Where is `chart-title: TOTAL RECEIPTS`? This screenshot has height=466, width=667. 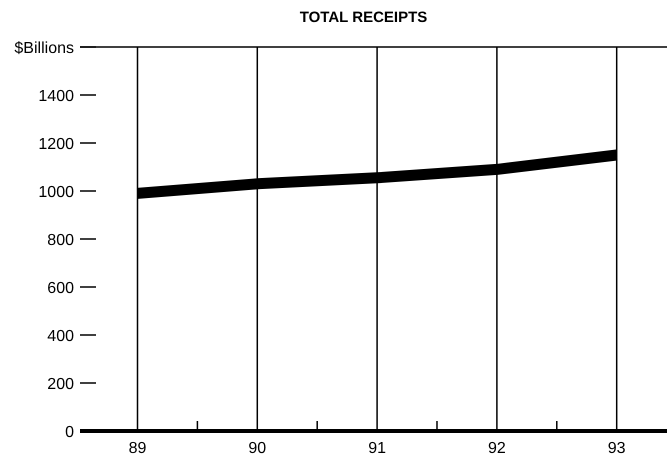 chart-title: TOTAL RECEIPTS is located at coordinates (364, 17).